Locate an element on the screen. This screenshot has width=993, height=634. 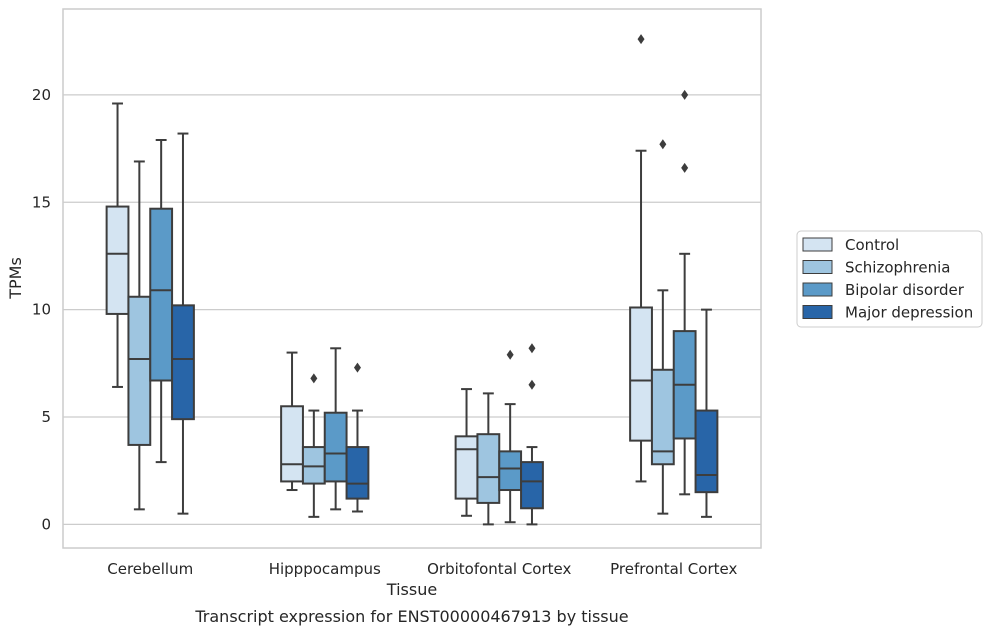
legend-frame is located at coordinates (889, 279).